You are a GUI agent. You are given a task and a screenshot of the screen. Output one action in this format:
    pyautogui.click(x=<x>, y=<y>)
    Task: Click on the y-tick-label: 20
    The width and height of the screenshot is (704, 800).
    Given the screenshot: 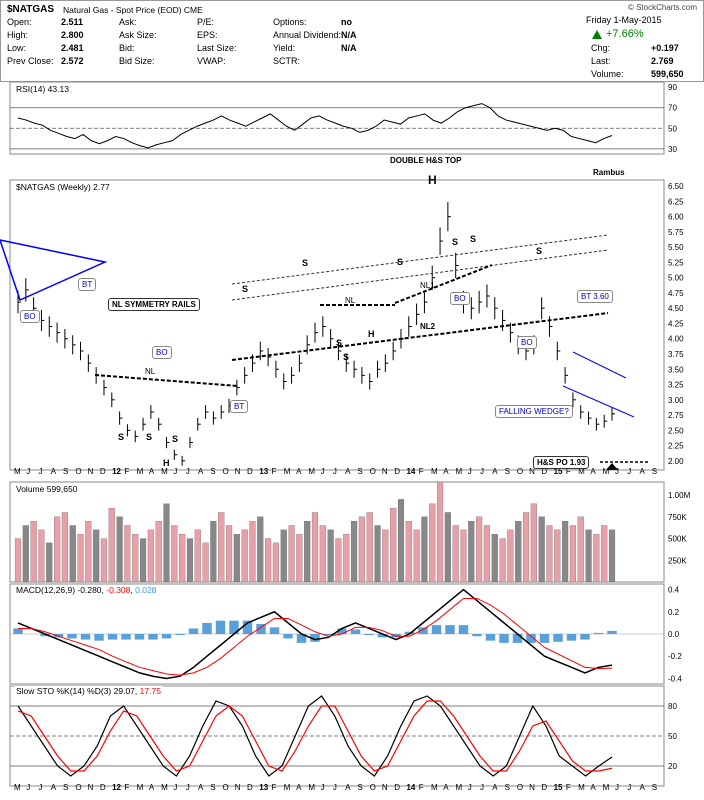 What is the action you would take?
    pyautogui.click(x=672, y=766)
    